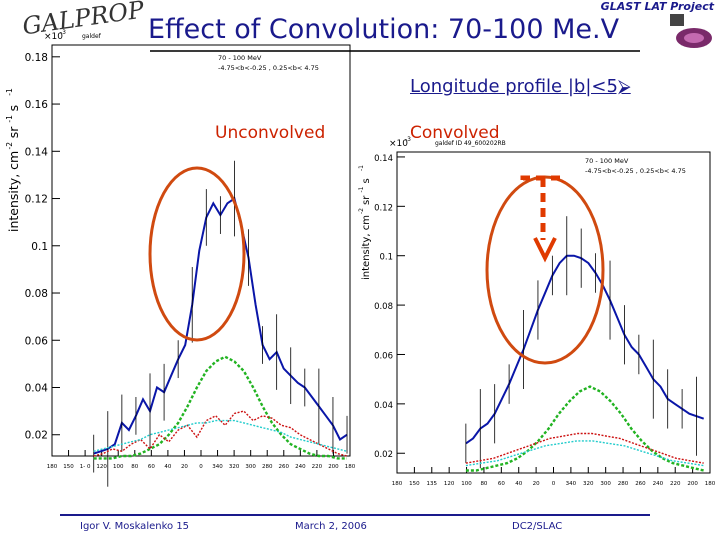 The height and width of the screenshot is (540, 720). Describe the element at coordinates (355, 515) in the screenshot. I see `footer-rule` at that location.